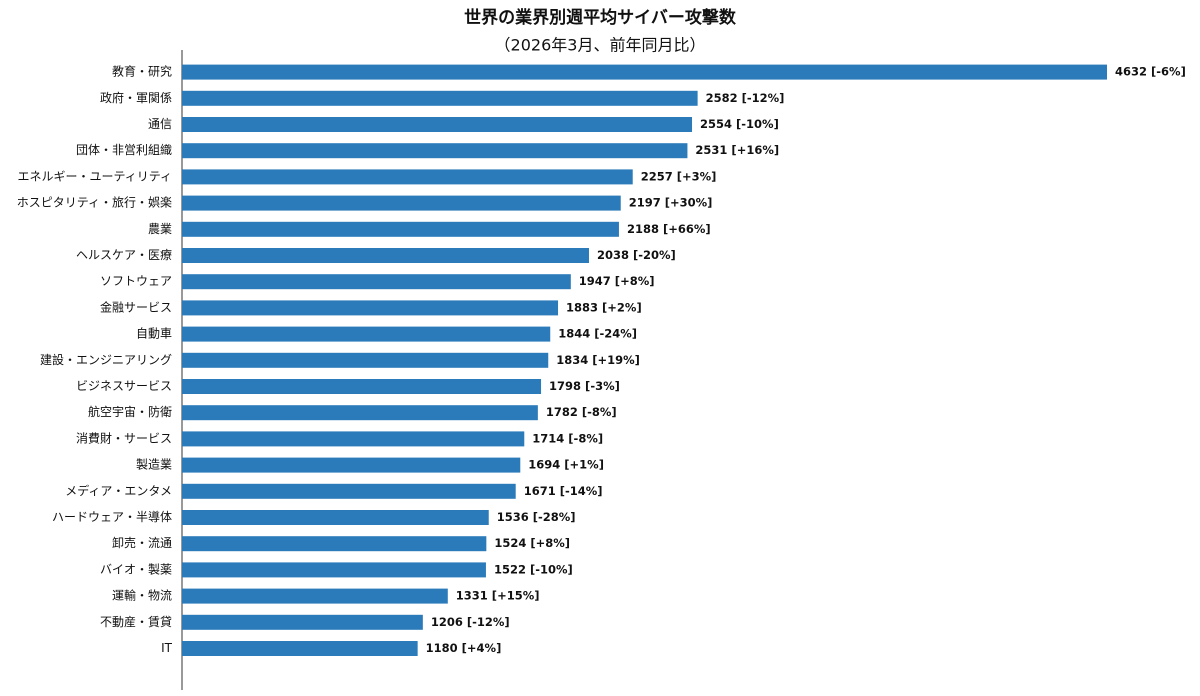 This screenshot has width=1200, height=696. I want to click on value-label: 2197 [+30%], so click(671, 203).